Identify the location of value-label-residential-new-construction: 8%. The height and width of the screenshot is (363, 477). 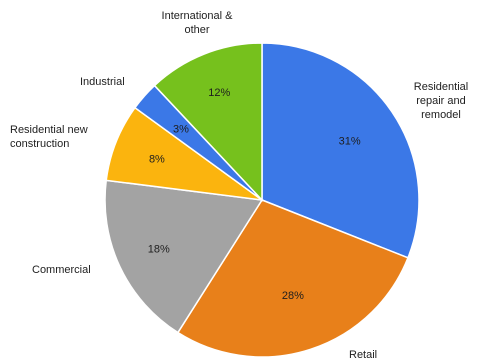
(157, 159).